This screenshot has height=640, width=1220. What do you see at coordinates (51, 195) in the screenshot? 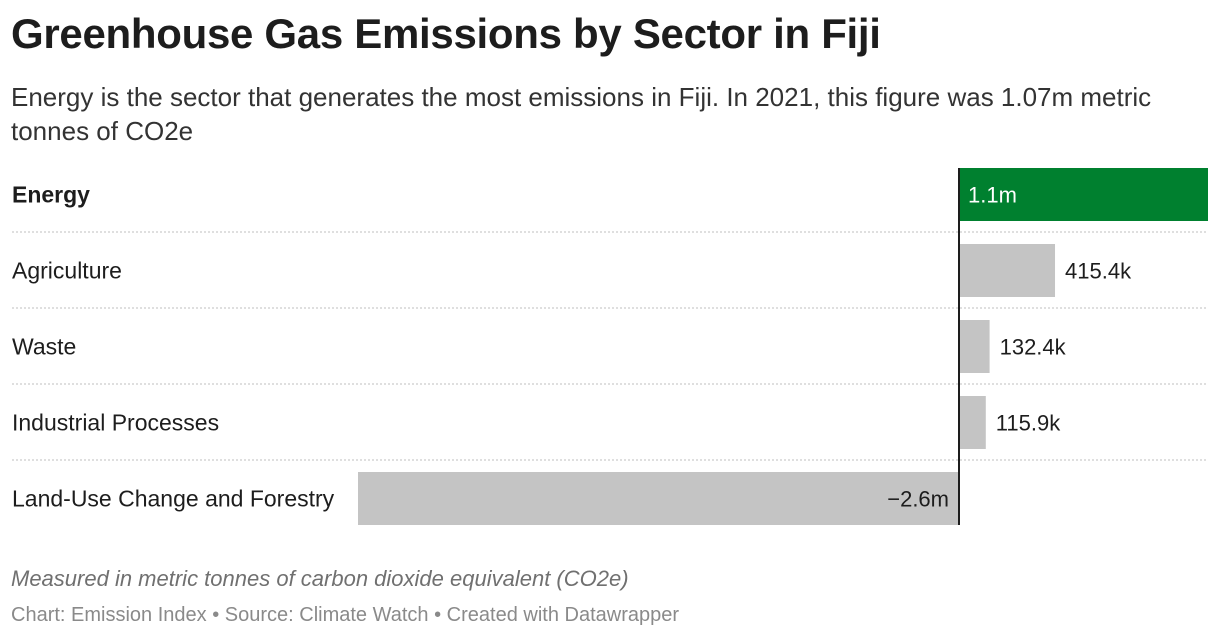
I see `row-label-energy: Energy` at bounding box center [51, 195].